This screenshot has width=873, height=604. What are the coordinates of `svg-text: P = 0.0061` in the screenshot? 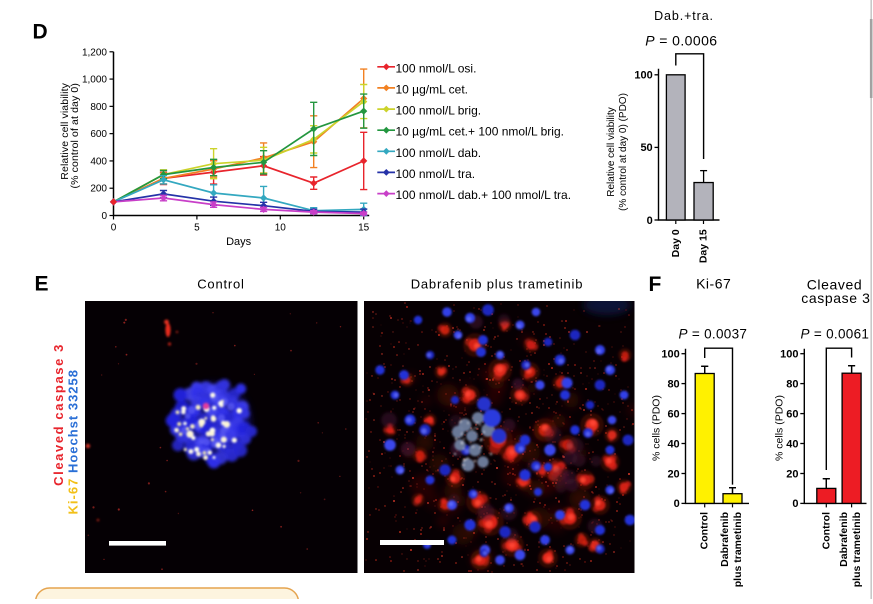 It's located at (835, 334).